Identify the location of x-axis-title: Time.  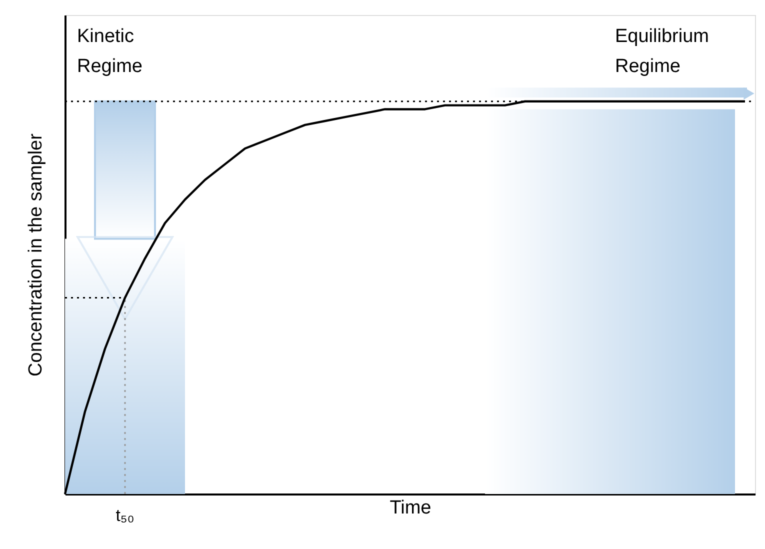
(411, 508).